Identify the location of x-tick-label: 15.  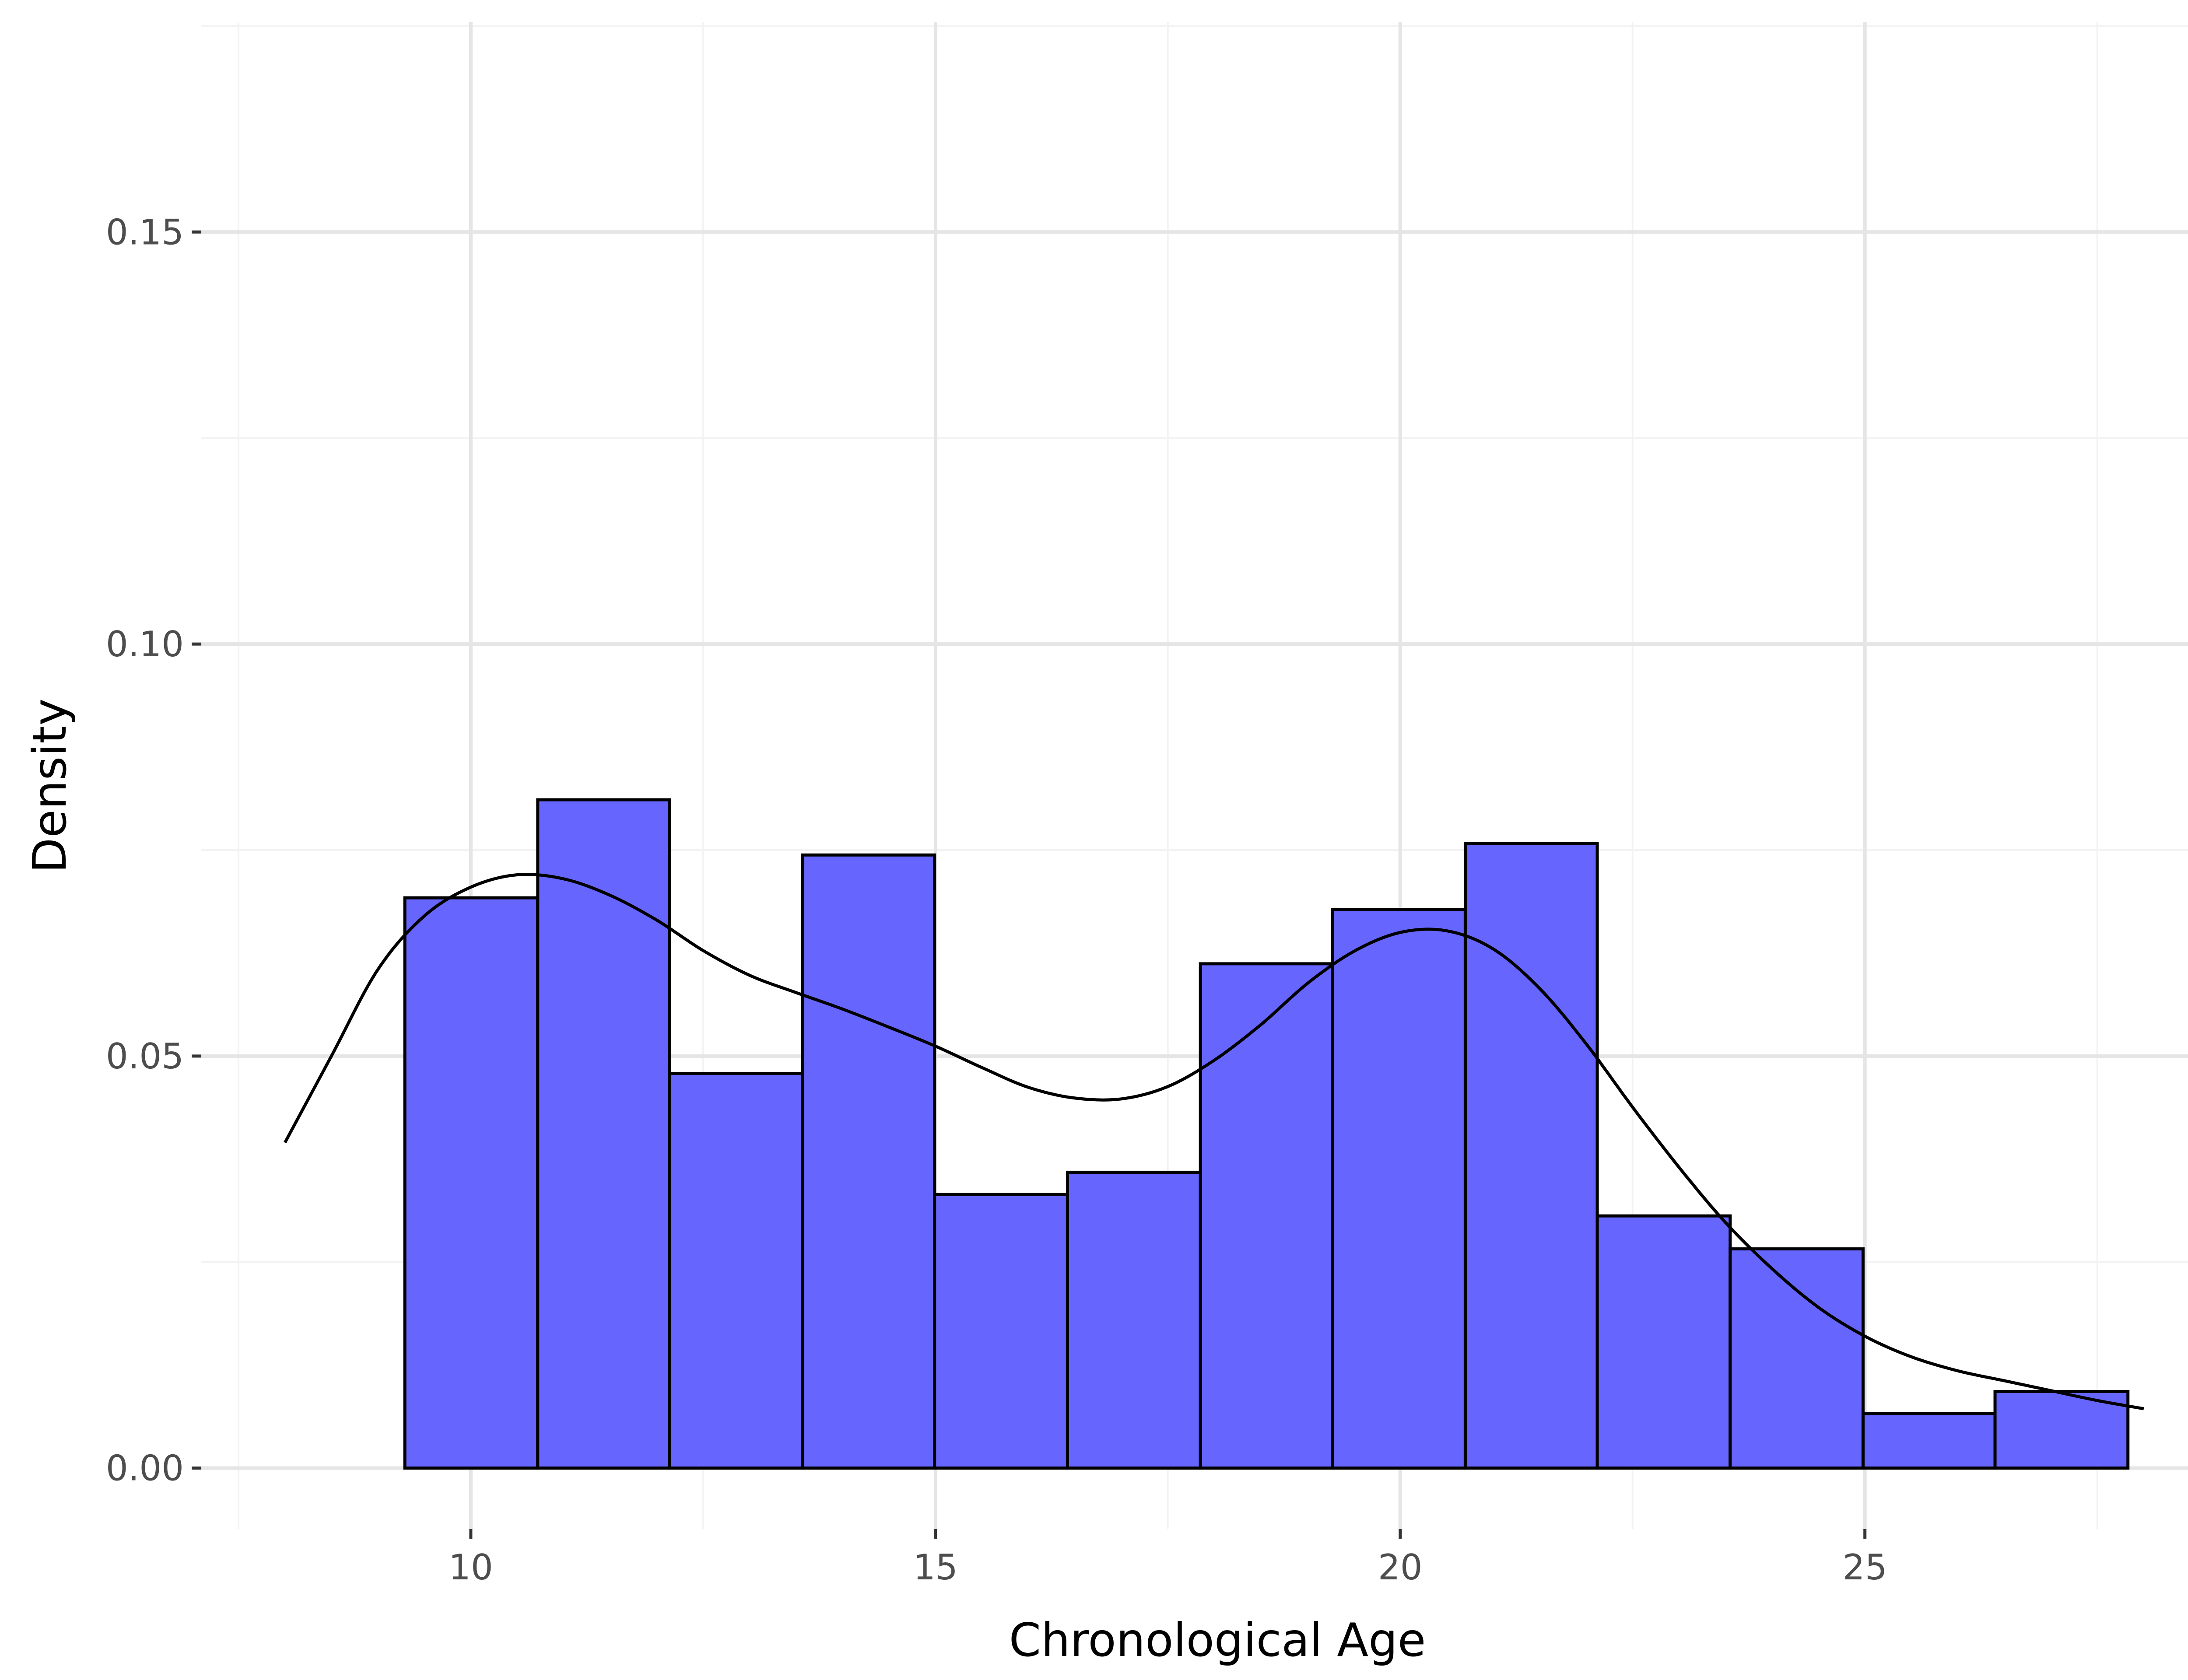
(936, 1567).